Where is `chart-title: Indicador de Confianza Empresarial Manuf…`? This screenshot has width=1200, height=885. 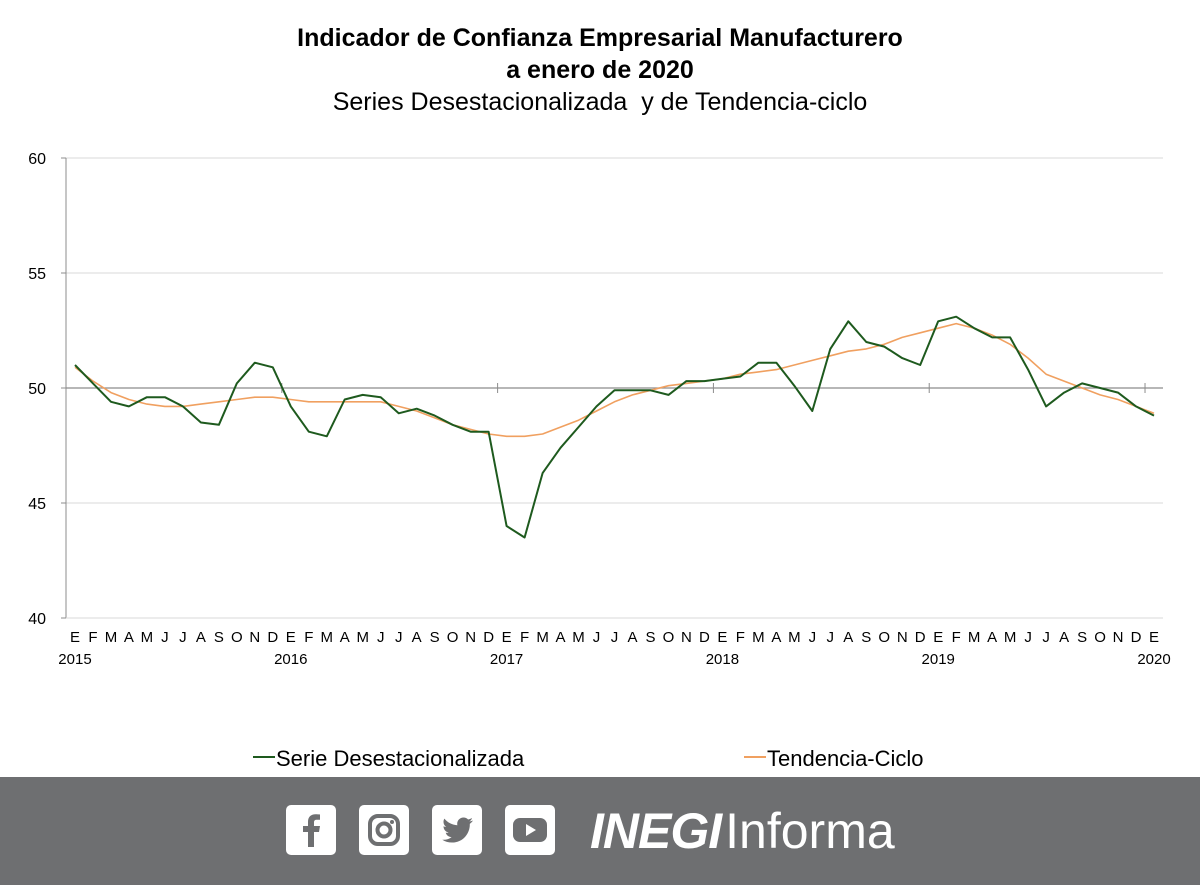
chart-title: Indicador de Confianza Empresarial Manuf… is located at coordinates (600, 38).